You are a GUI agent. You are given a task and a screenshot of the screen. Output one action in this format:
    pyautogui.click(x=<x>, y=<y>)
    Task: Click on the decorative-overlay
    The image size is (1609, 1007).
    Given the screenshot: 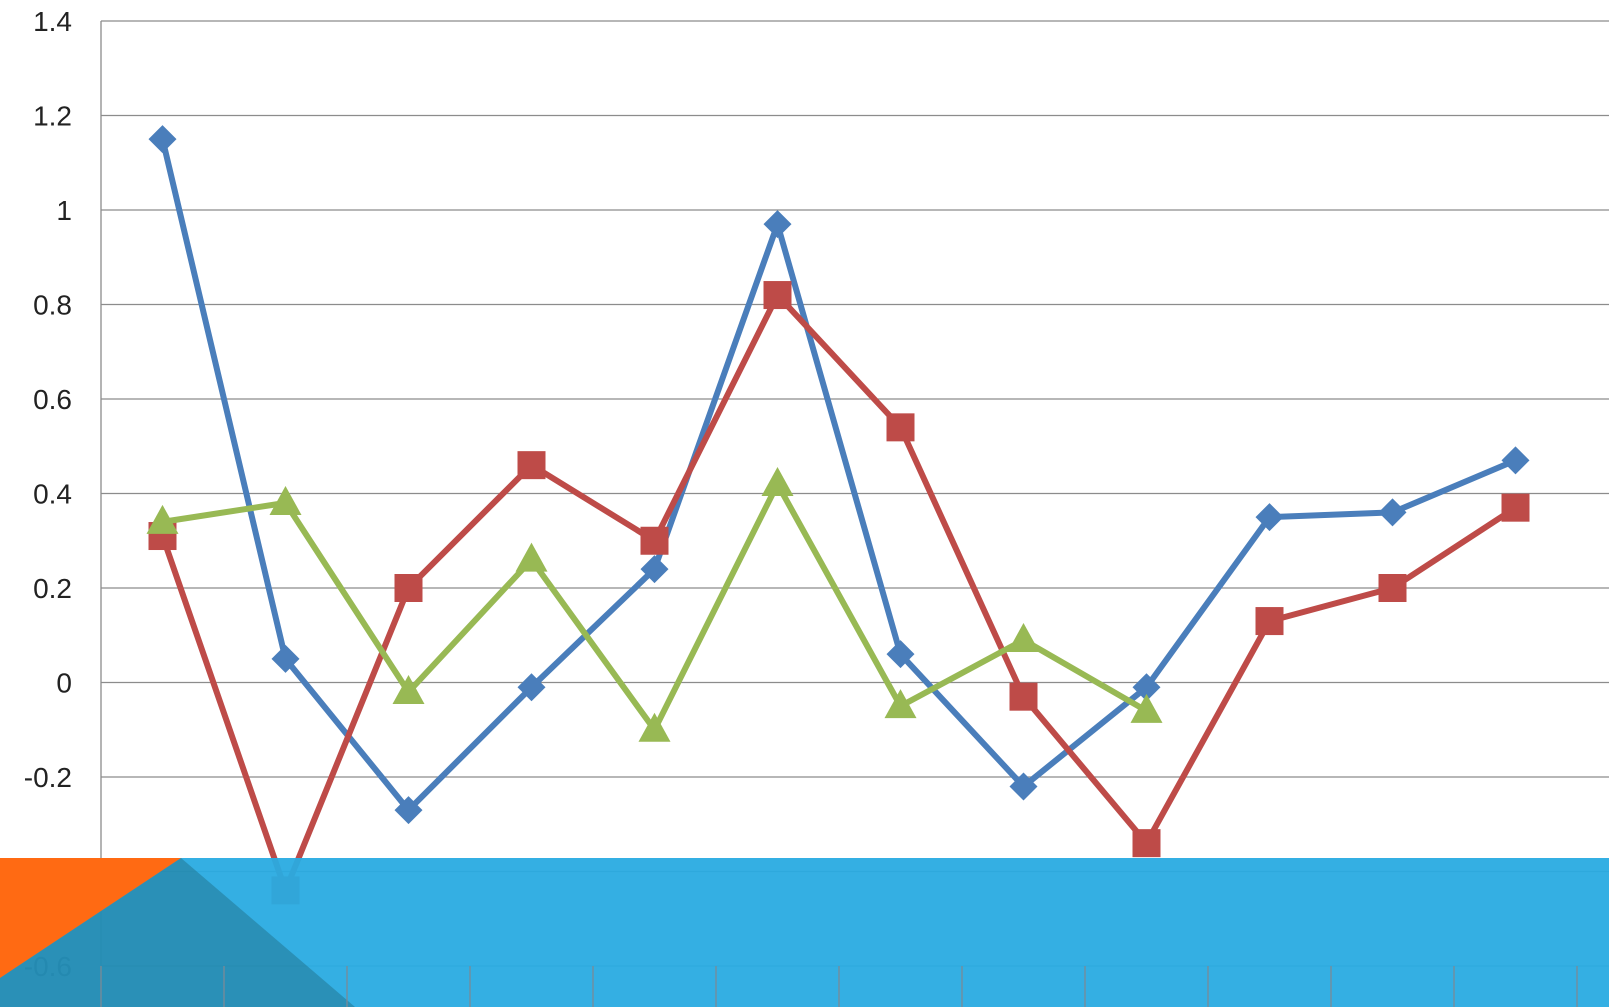 What is the action you would take?
    pyautogui.click(x=804, y=932)
    